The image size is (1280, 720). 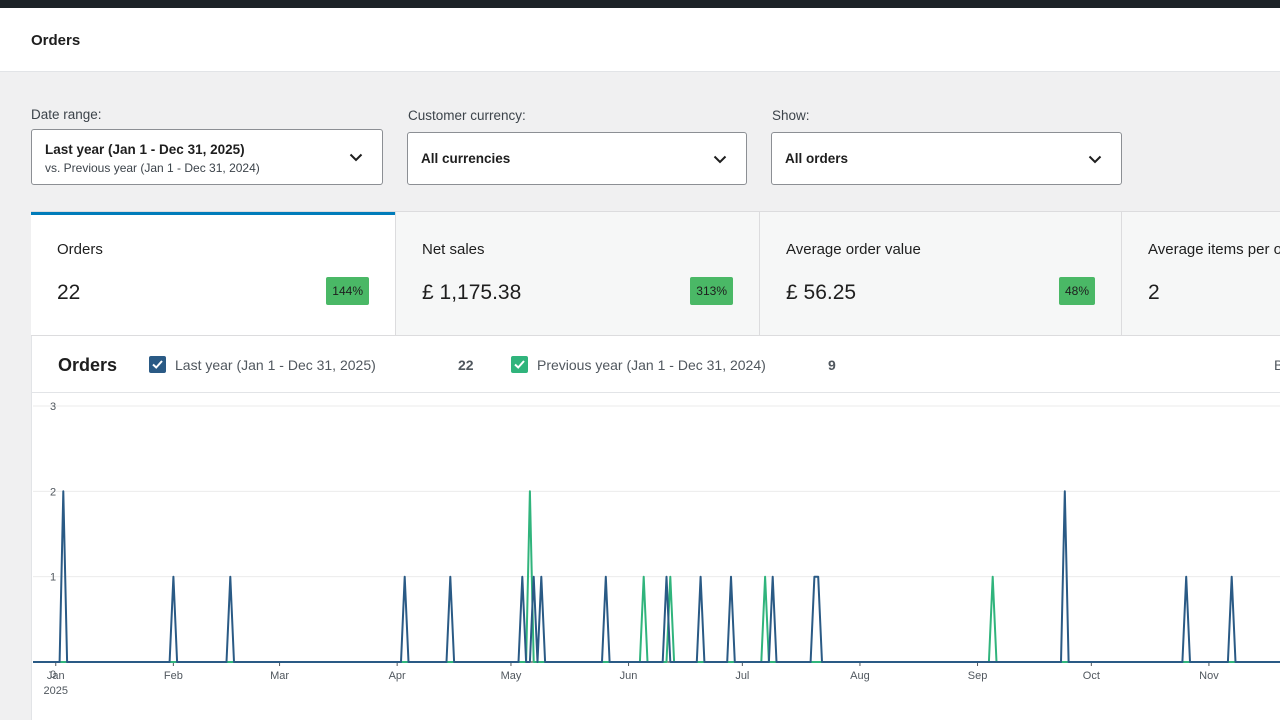 I want to click on x-axis: Jan 2025 Feb Mar Apr May Jun Jul Aug Sep Oct Nov, so click(x=631, y=679).